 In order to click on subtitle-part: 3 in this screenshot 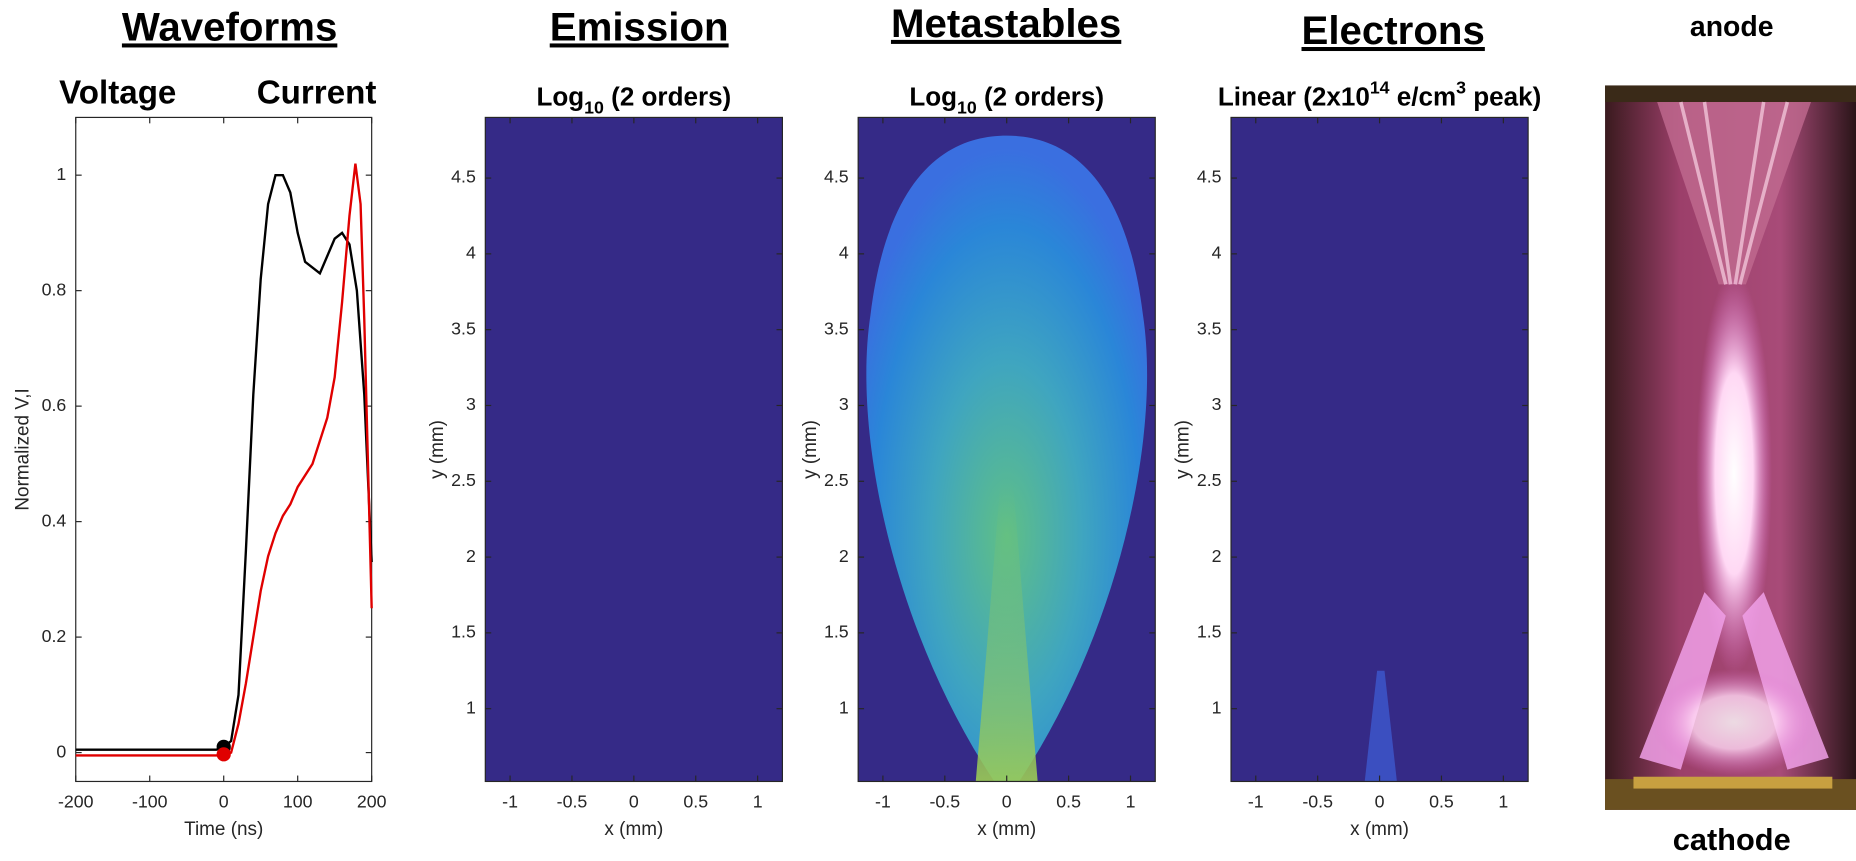, I will do `click(1461, 87)`.